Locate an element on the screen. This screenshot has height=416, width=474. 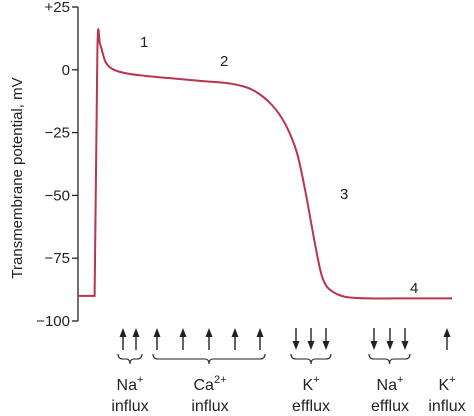
ion-label: Ca2+ influx is located at coordinates (209, 394).